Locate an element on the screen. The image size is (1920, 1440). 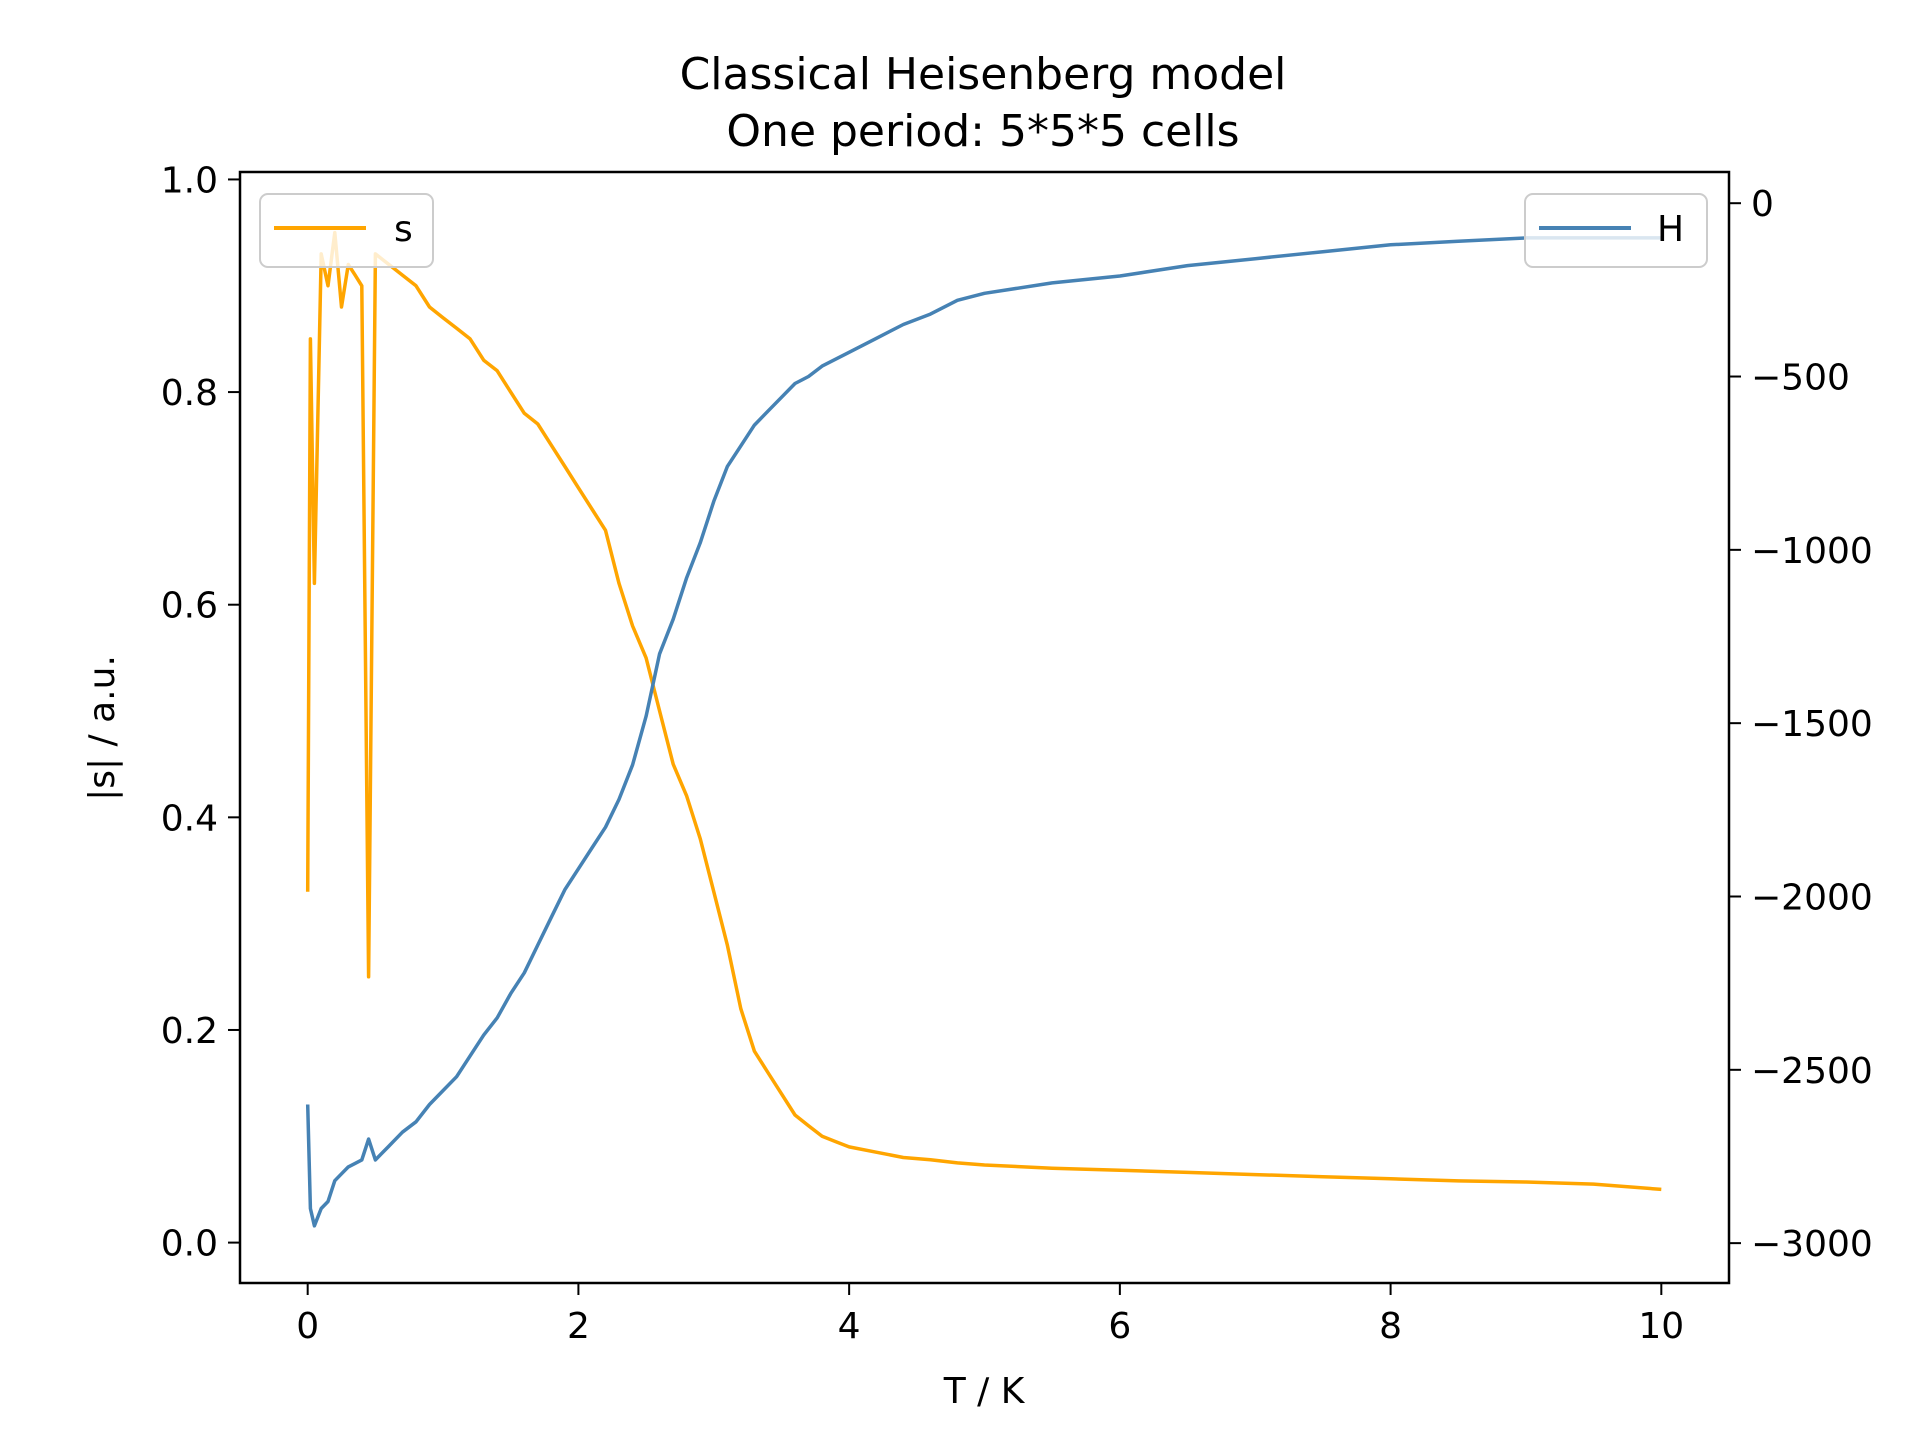
legend-s-label: s is located at coordinates (403, 229).